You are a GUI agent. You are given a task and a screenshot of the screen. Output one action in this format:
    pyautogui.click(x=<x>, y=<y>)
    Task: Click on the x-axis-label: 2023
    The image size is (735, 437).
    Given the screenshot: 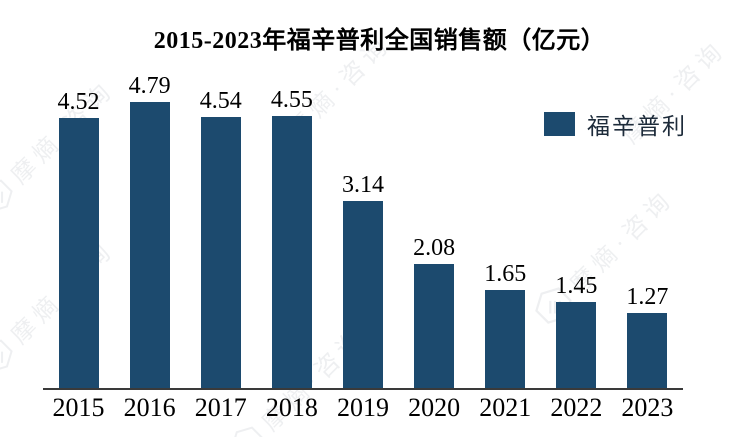 What is the action you would take?
    pyautogui.click(x=647, y=407)
    